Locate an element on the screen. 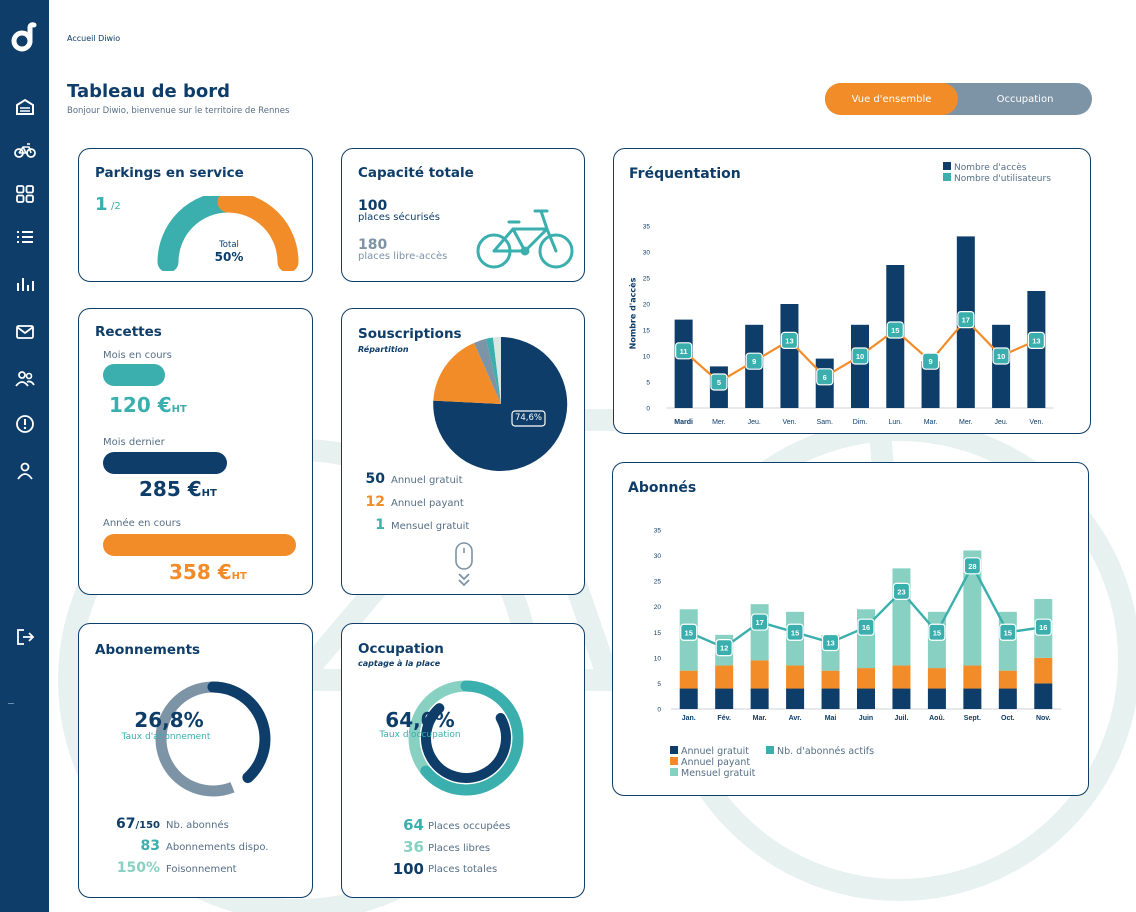 The image size is (1136, 912). abonnements-donut is located at coordinates (213, 739).